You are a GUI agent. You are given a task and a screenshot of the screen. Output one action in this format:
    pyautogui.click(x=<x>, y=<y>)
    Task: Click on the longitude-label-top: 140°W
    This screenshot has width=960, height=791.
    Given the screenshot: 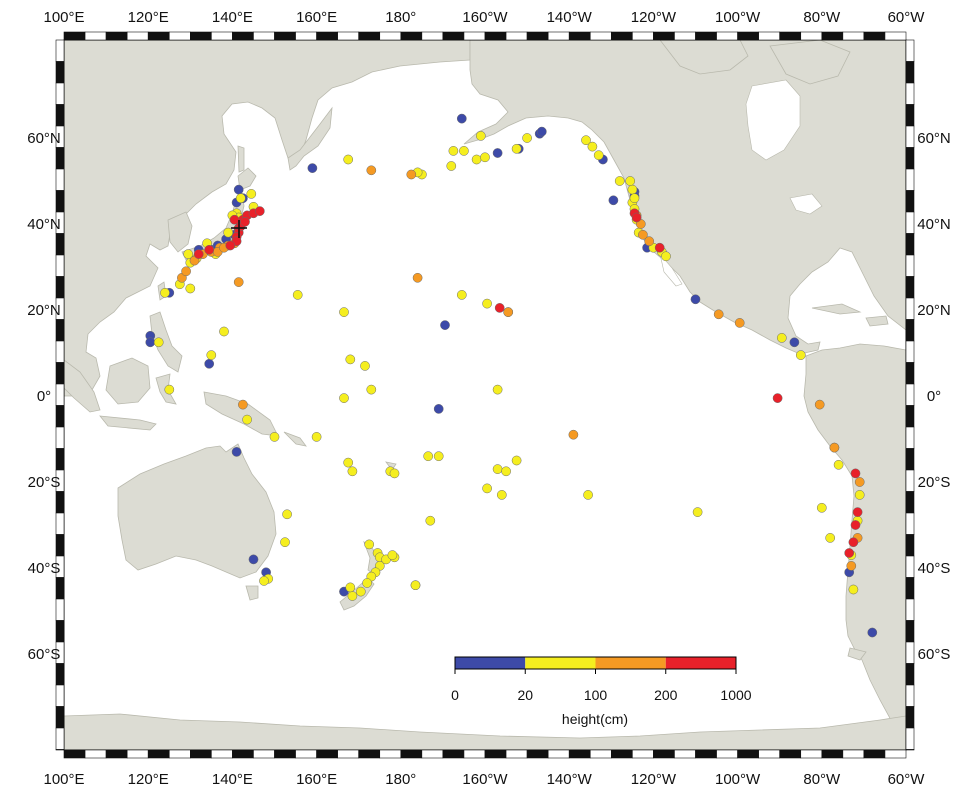 What is the action you would take?
    pyautogui.click(x=570, y=17)
    